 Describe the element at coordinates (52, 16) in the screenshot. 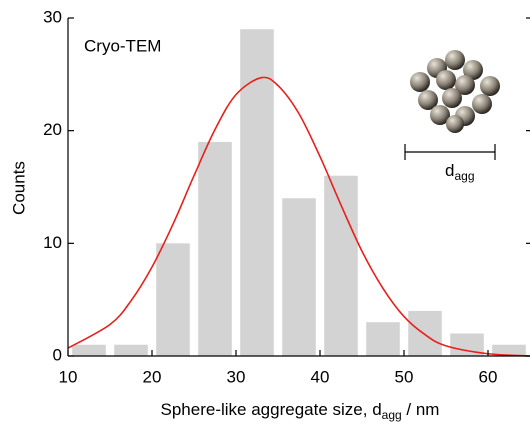

I see `y-tick-label: 30` at that location.